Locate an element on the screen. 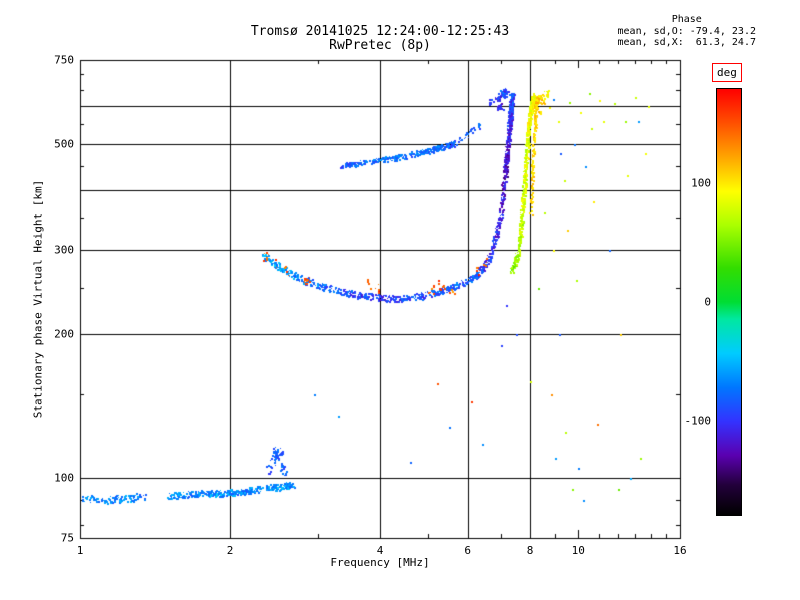 The width and height of the screenshot is (800, 600). phase-colorbar is located at coordinates (729, 302).